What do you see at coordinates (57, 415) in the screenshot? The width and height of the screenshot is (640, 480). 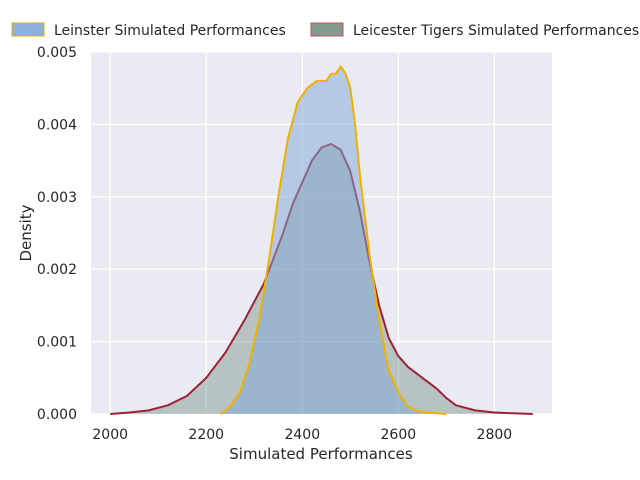 I see `y-tick-label-0: 0.000` at bounding box center [57, 415].